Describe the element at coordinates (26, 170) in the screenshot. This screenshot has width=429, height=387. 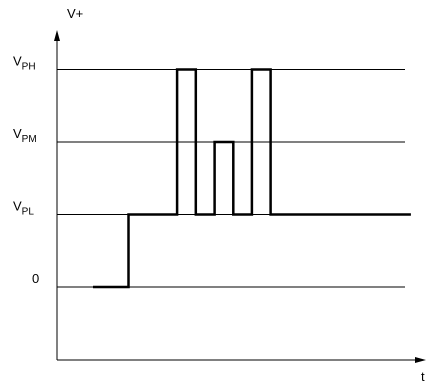
I see `level-labels: VPH VPM VPL 0` at that location.